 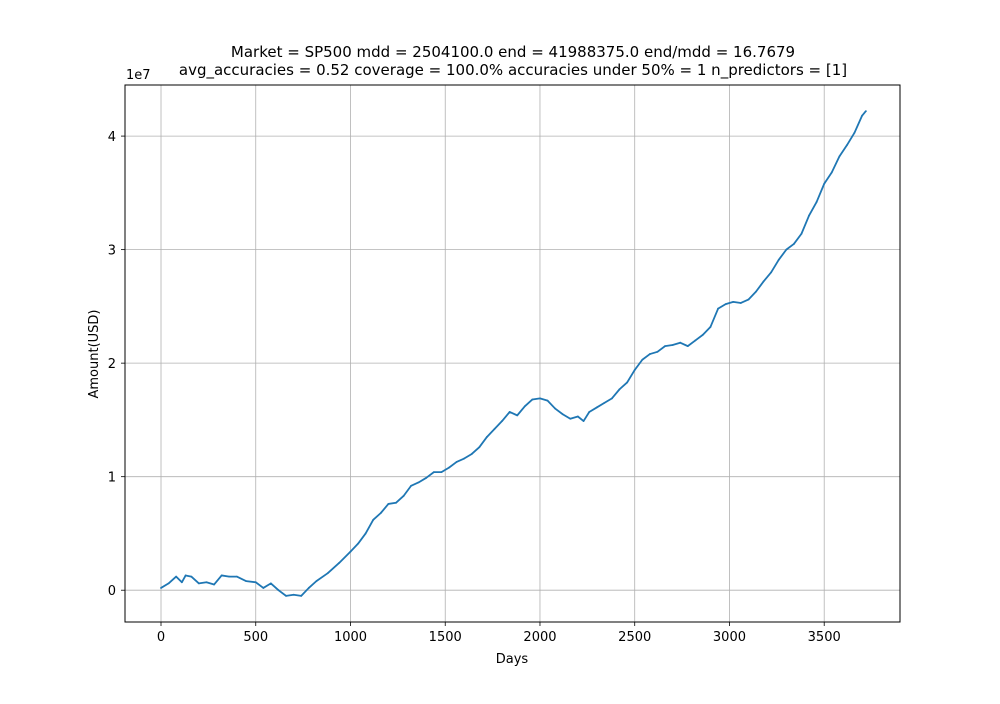 What do you see at coordinates (634, 637) in the screenshot?
I see `x-tick-label: 2500` at bounding box center [634, 637].